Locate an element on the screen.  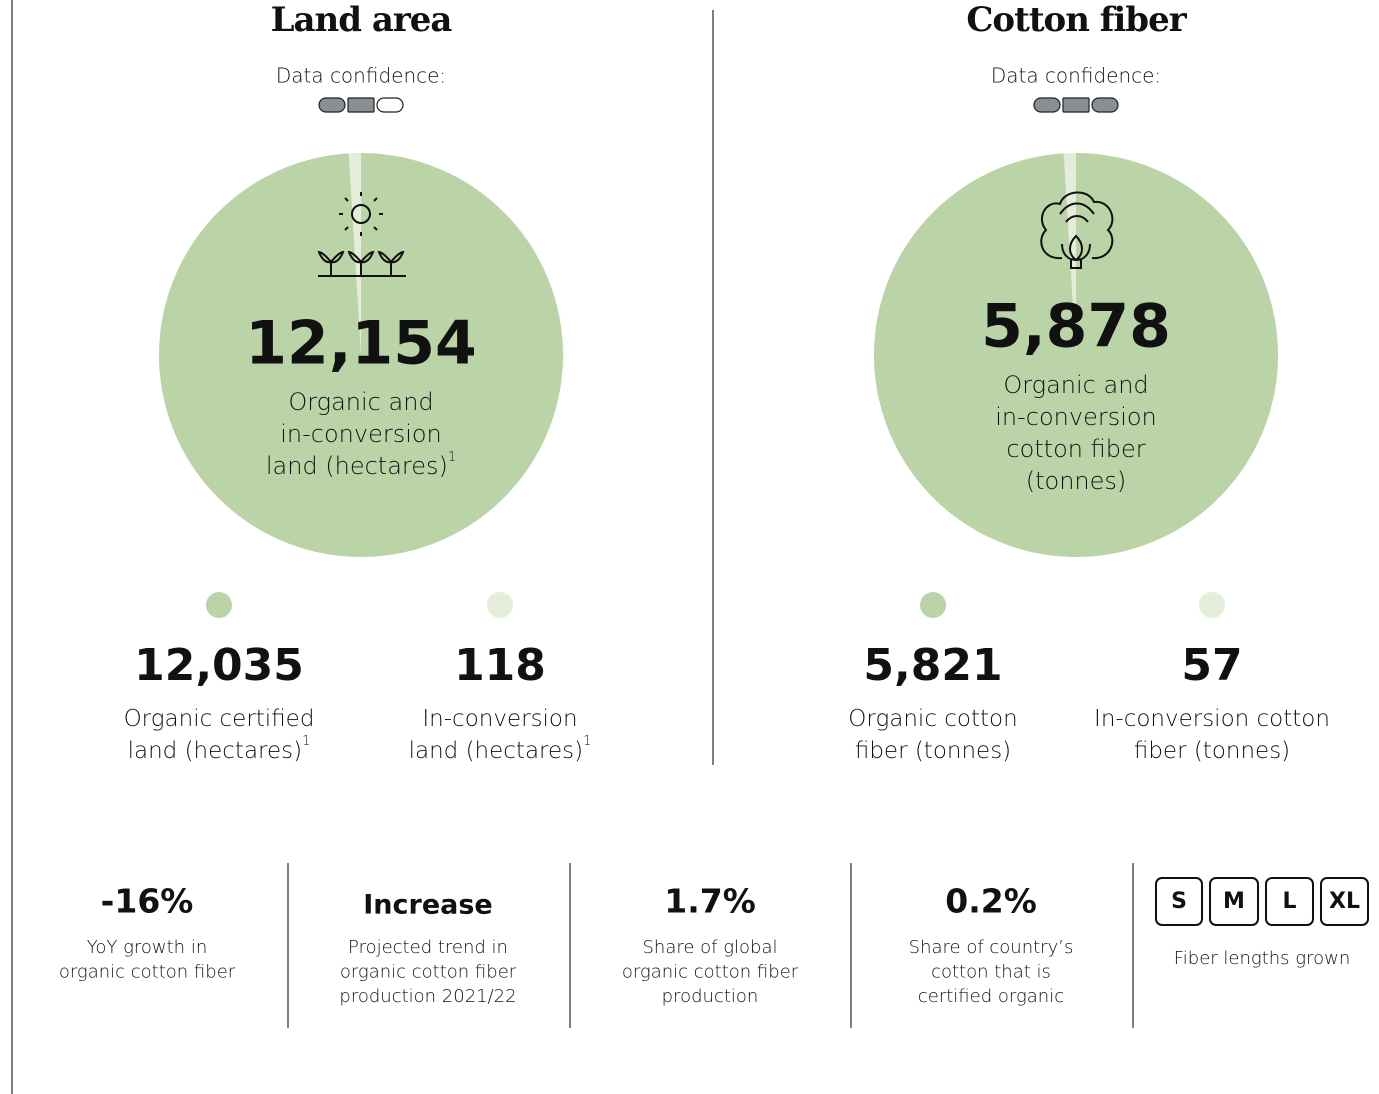
caption-text: YoY growth in is located at coordinates (147, 947).